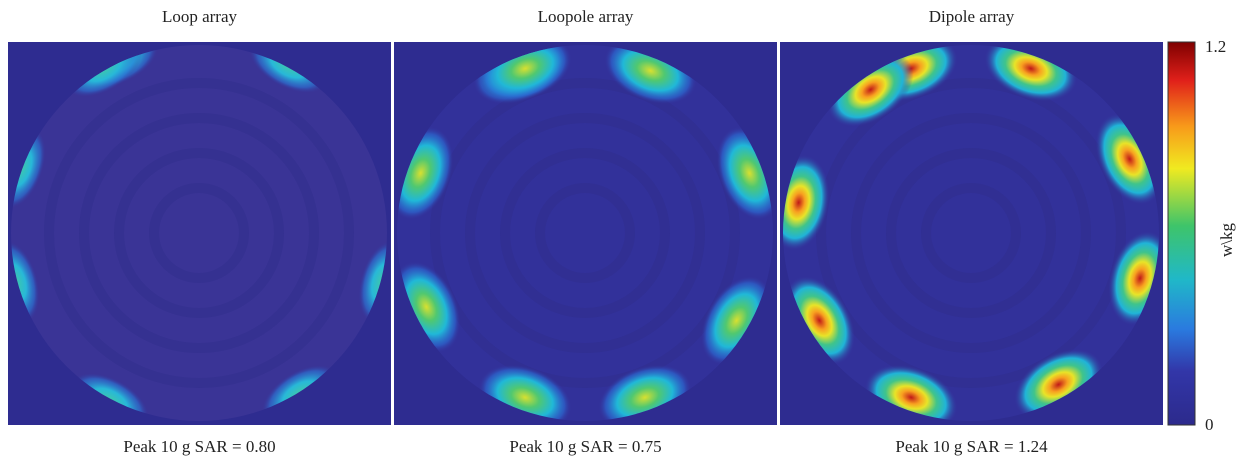  I want to click on panel-title: Loopole array, so click(586, 16).